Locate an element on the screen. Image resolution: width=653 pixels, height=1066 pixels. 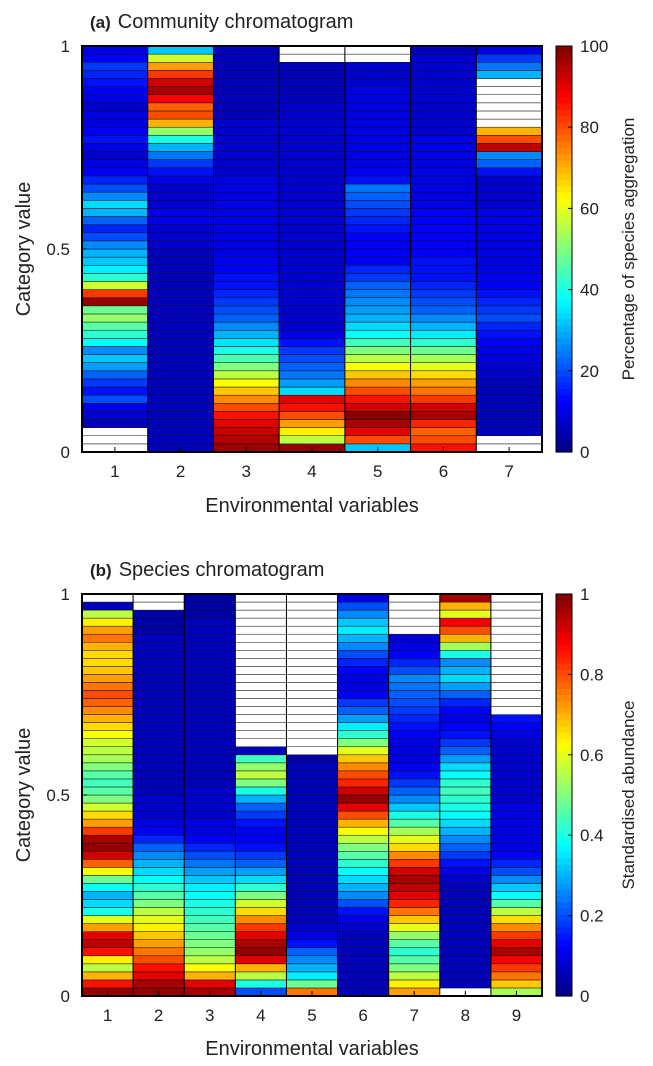
panel-label: (a) is located at coordinates (100, 22).